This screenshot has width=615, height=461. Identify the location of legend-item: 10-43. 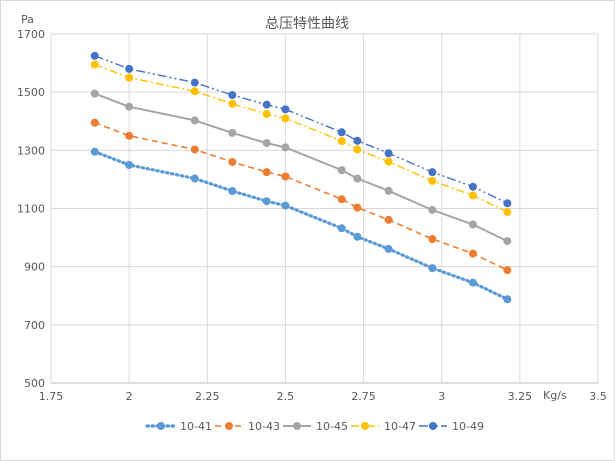
(247, 426).